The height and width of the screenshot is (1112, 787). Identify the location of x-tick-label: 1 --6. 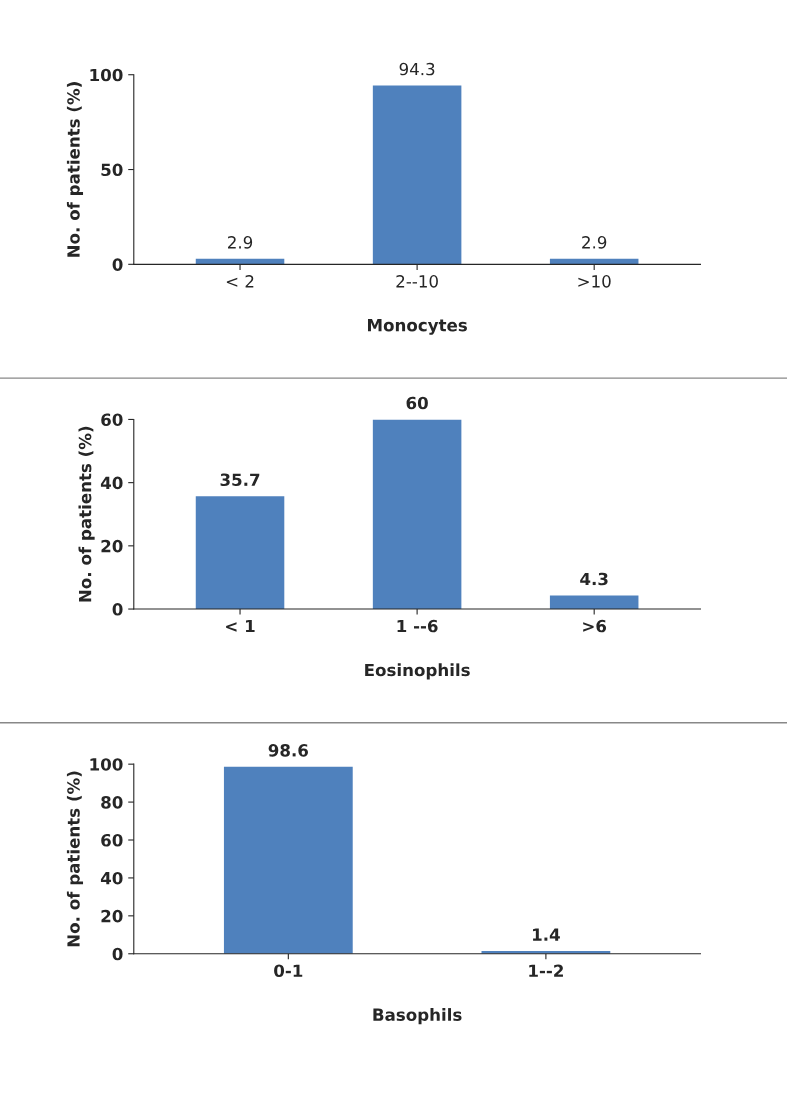
(417, 626).